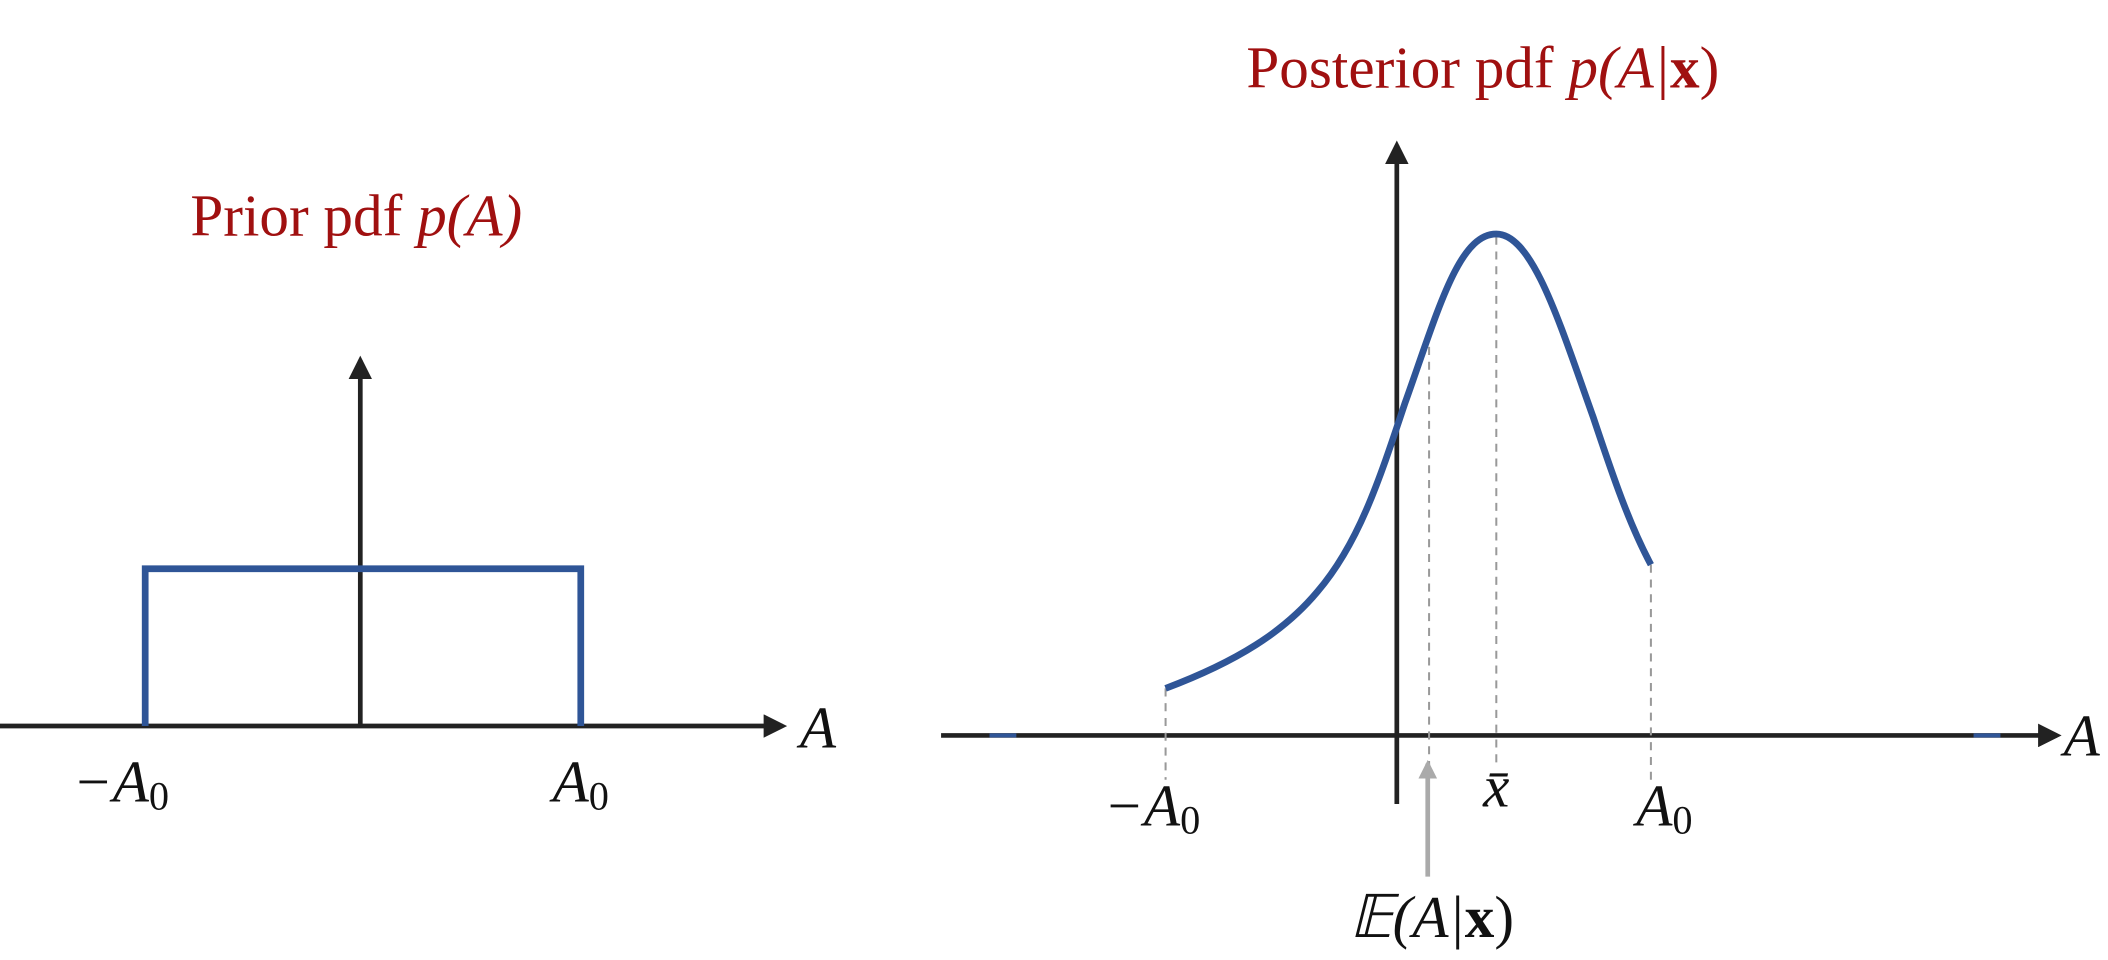  What do you see at coordinates (1399, 67) in the screenshot?
I see `title-text: Posterior pdf` at bounding box center [1399, 67].